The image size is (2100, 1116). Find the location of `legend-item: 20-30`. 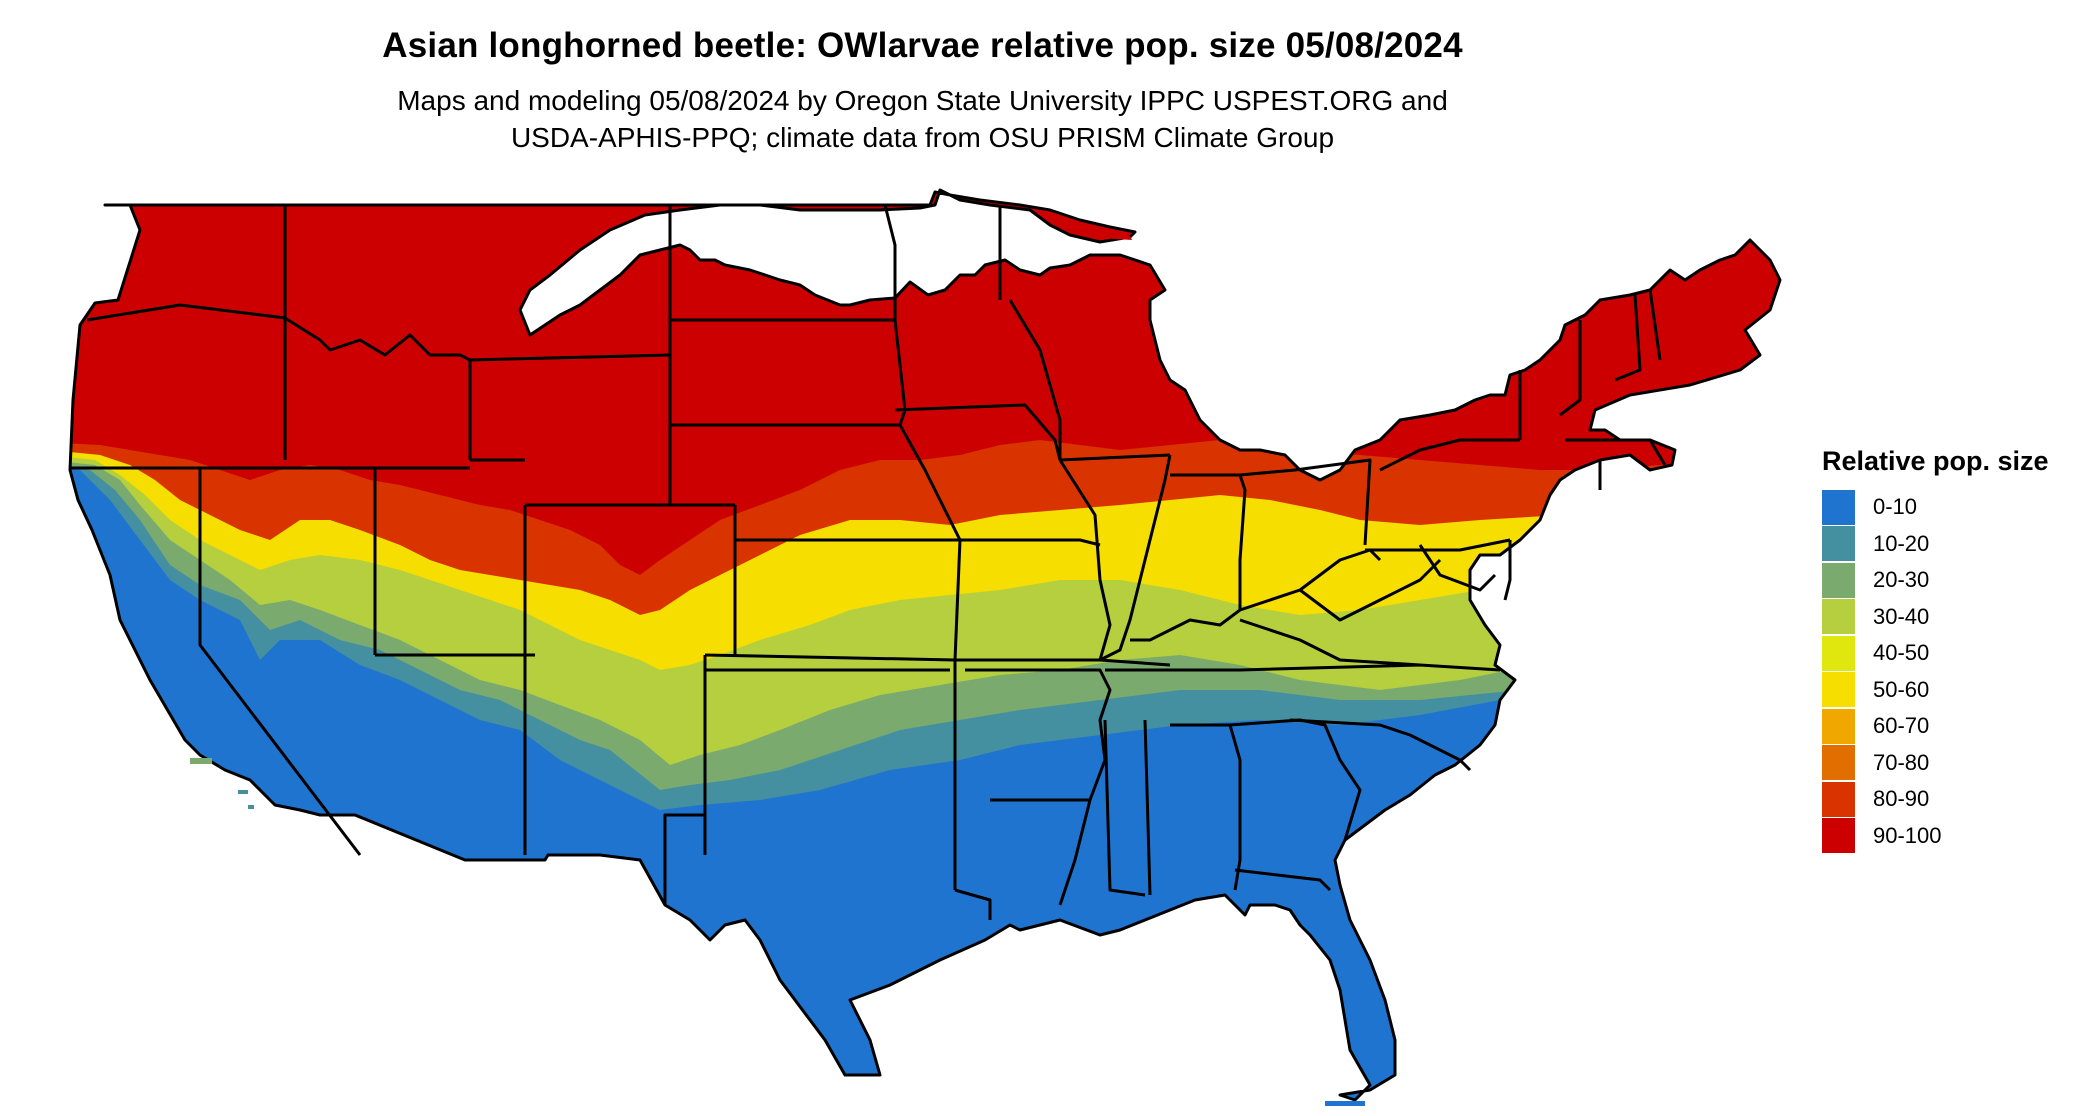

legend-item: 20-30 is located at coordinates (1947, 580).